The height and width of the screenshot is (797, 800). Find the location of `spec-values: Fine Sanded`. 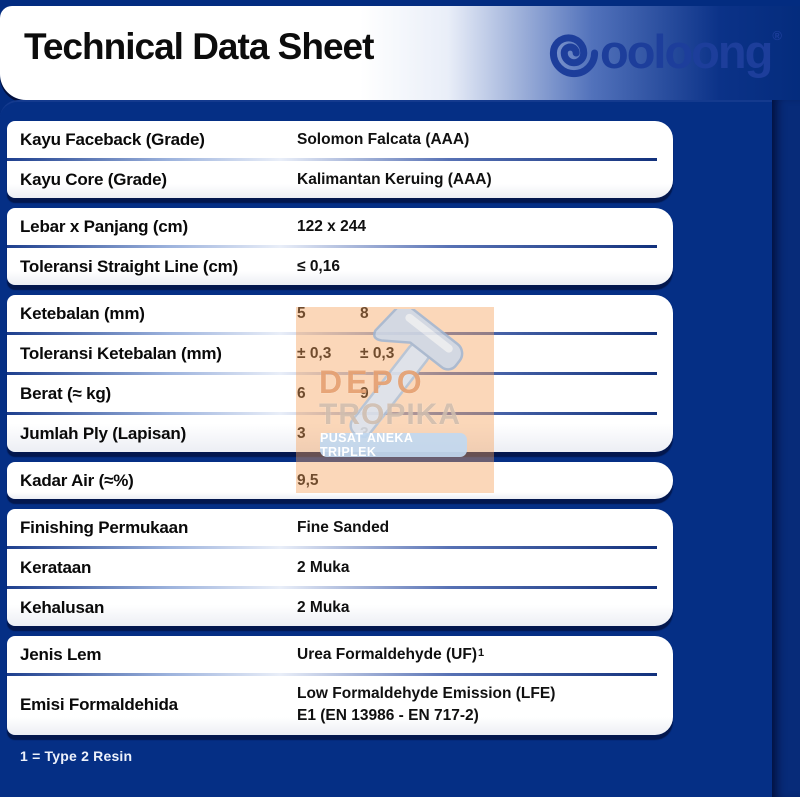

spec-values: Fine Sanded is located at coordinates (343, 528).